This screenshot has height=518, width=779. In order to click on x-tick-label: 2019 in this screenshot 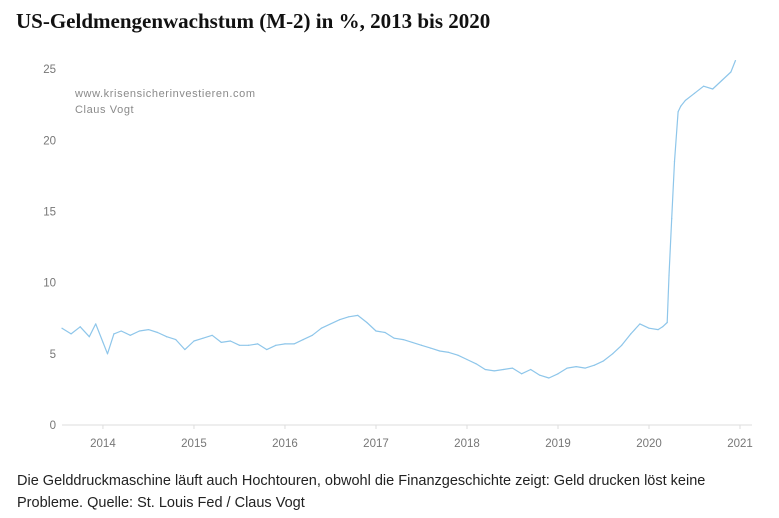, I will do `click(558, 444)`.